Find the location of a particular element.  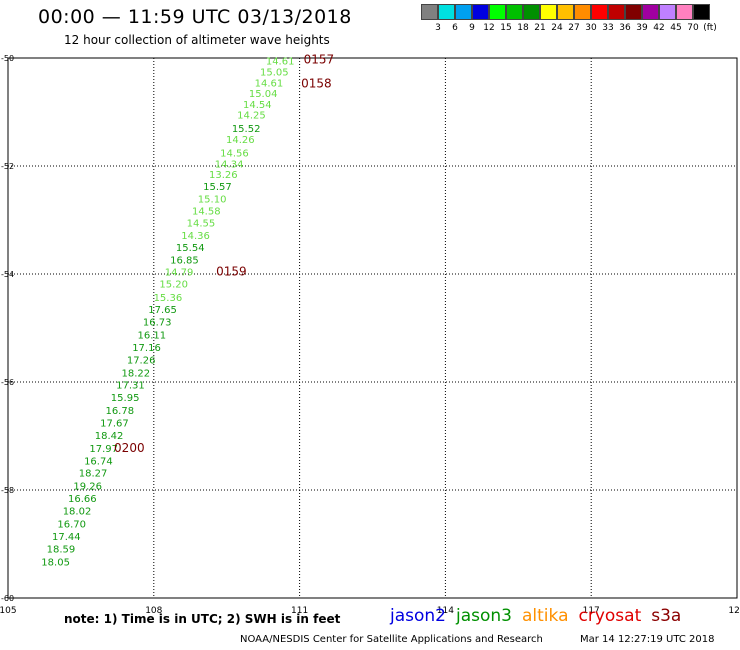

wave-height-label: 17.44 is located at coordinates (66, 537).